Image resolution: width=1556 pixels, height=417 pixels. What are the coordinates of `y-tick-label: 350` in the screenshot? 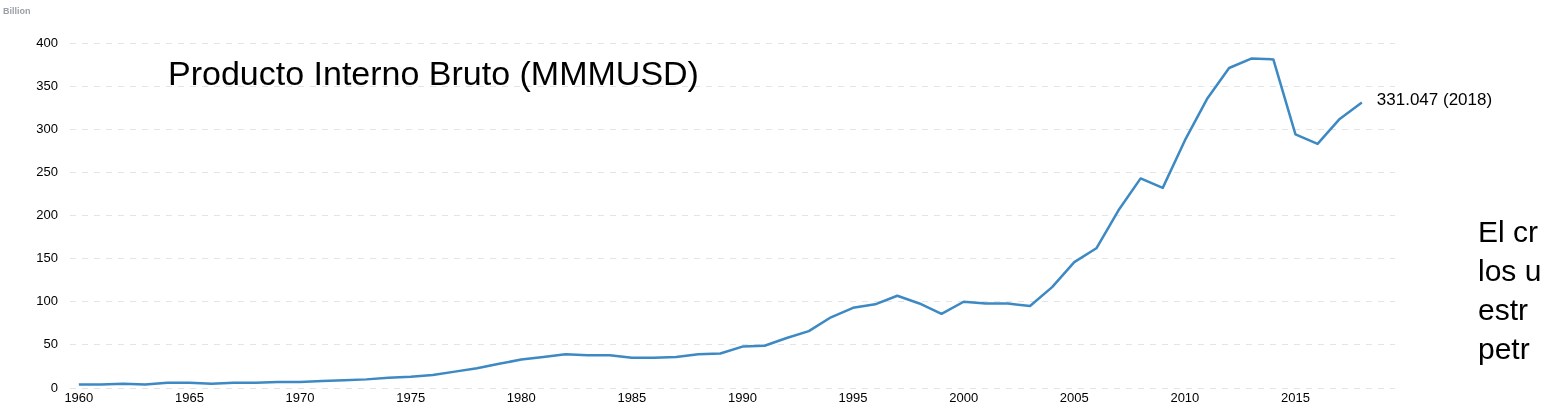 It's located at (47, 85).